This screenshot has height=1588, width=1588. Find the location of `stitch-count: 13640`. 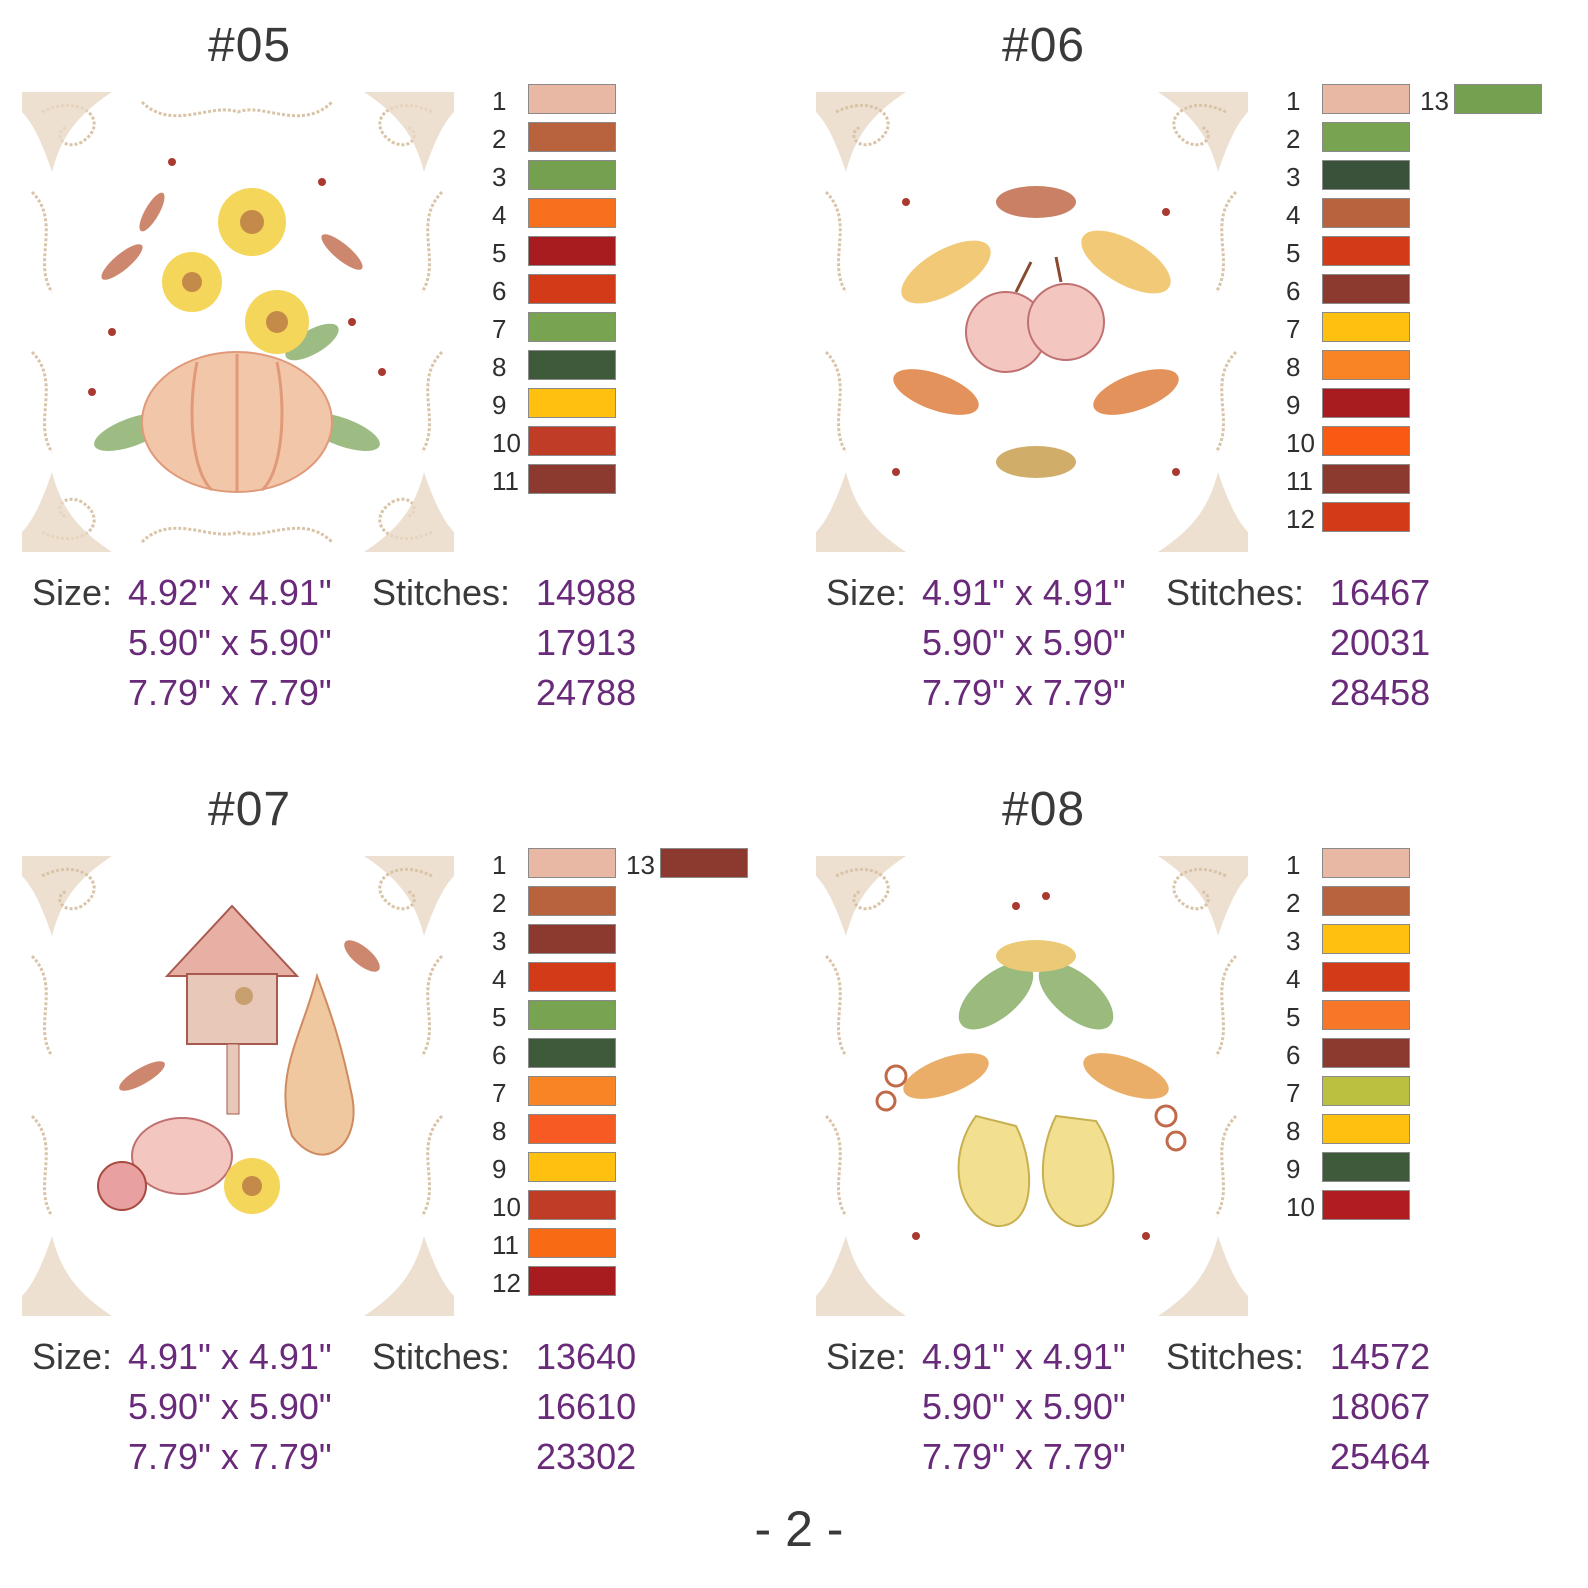

stitch-count: 13640 is located at coordinates (586, 1356).